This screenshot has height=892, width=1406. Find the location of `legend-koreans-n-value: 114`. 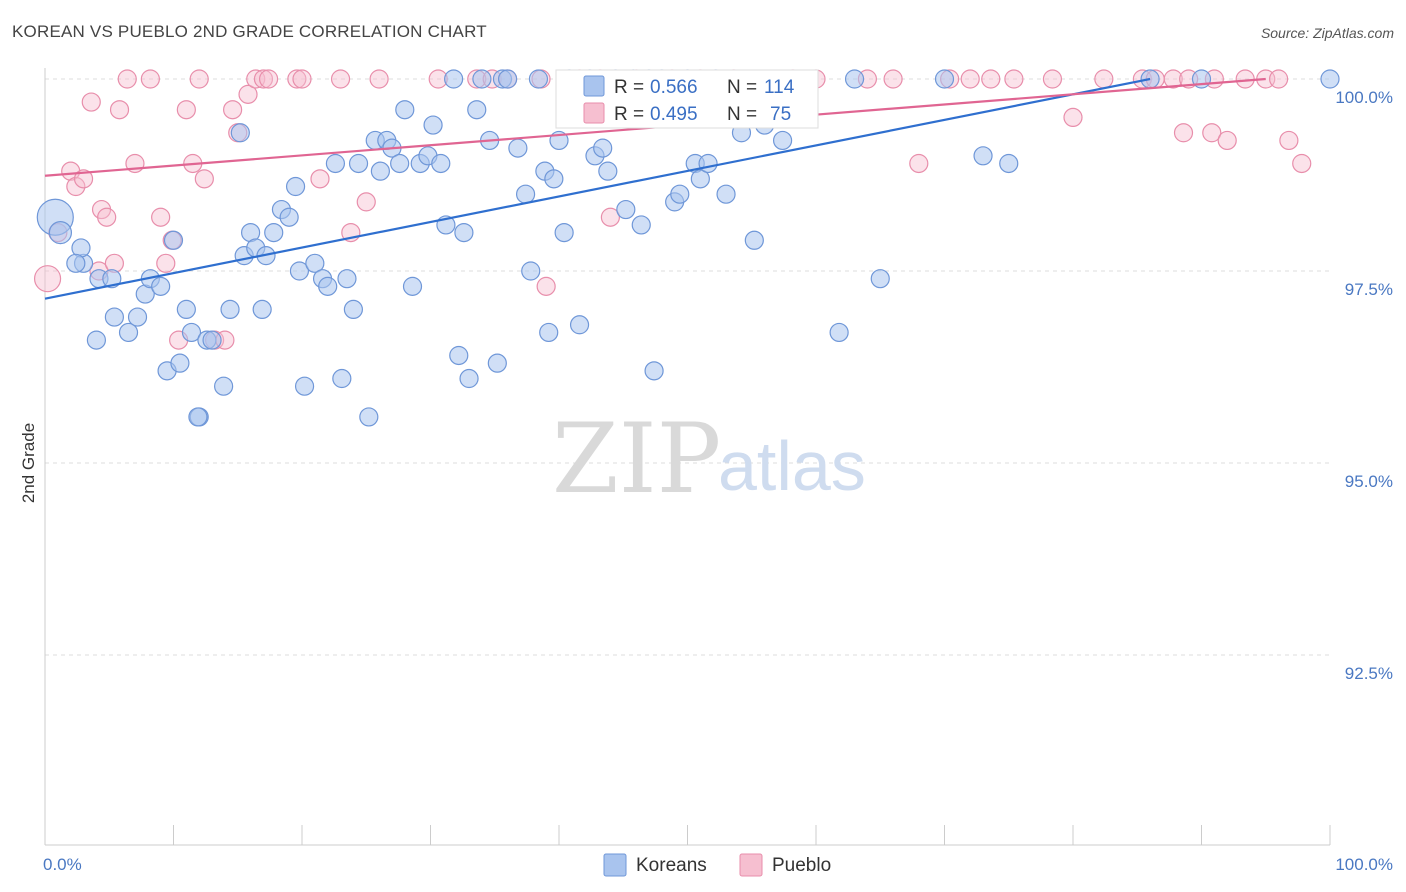

legend-koreans-n-value: 114 is located at coordinates (779, 87).